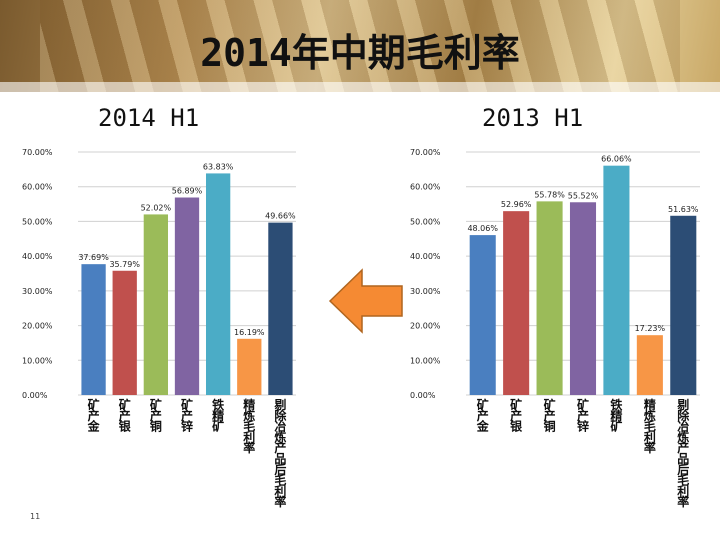 The height and width of the screenshot is (540, 720). I want to click on data-label: 52.02%, so click(156, 207).